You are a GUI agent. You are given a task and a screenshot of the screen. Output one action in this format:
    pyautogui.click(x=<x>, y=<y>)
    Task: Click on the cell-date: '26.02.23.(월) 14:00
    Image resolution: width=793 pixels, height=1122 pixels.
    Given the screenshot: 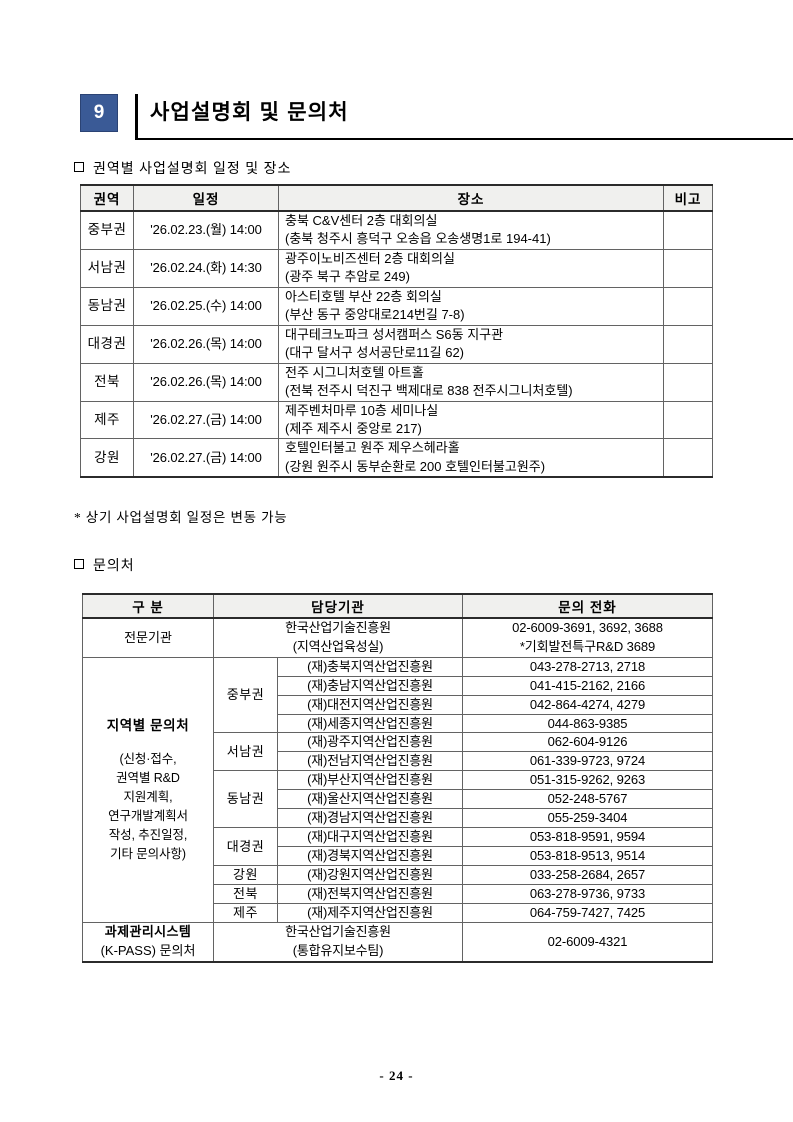 What is the action you would take?
    pyautogui.click(x=206, y=230)
    